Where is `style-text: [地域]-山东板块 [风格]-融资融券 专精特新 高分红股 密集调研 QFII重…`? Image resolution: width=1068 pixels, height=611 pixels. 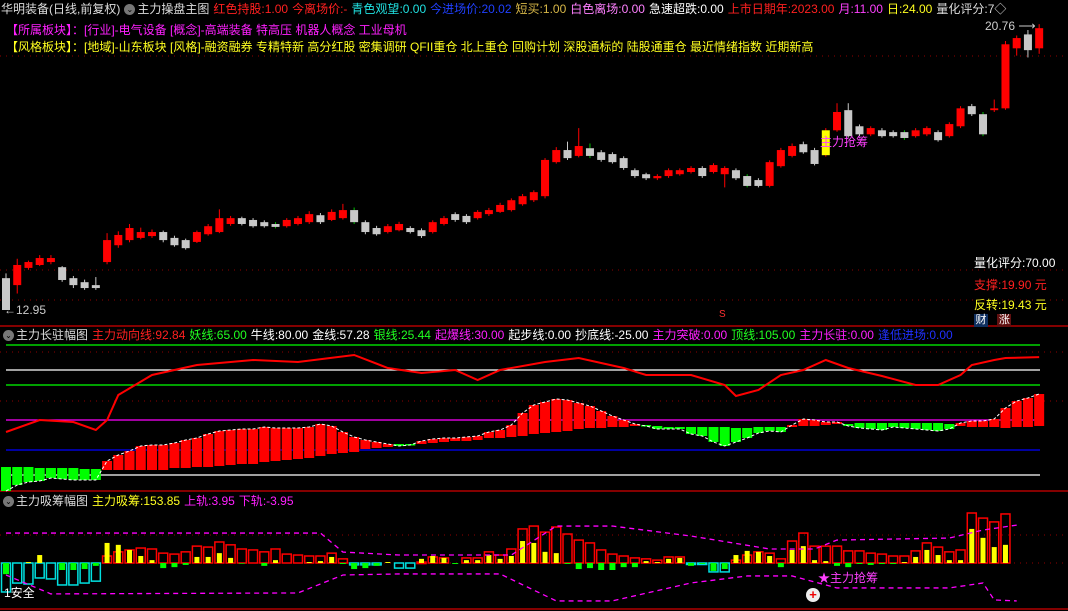
style-text: [地域]-山东板块 [风格]-融资融券 专精特新 高分红股 密集调研 QFII重… is located at coordinates (449, 47).